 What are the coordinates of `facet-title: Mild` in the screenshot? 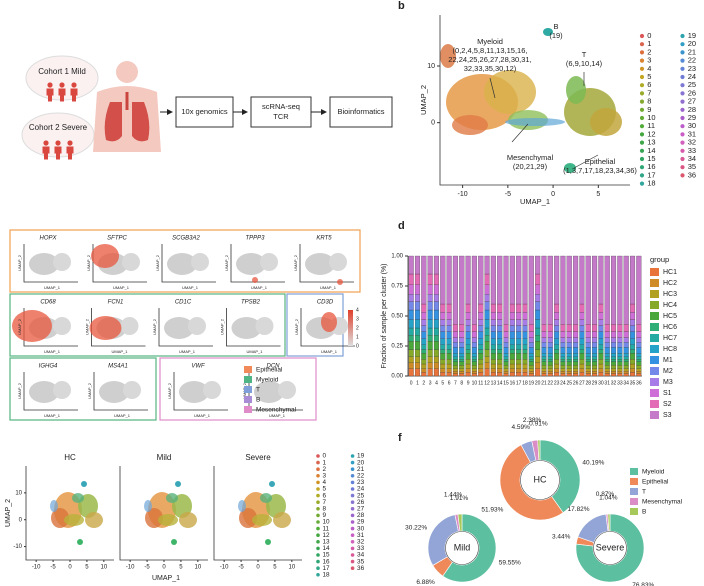 It's located at (164, 457).